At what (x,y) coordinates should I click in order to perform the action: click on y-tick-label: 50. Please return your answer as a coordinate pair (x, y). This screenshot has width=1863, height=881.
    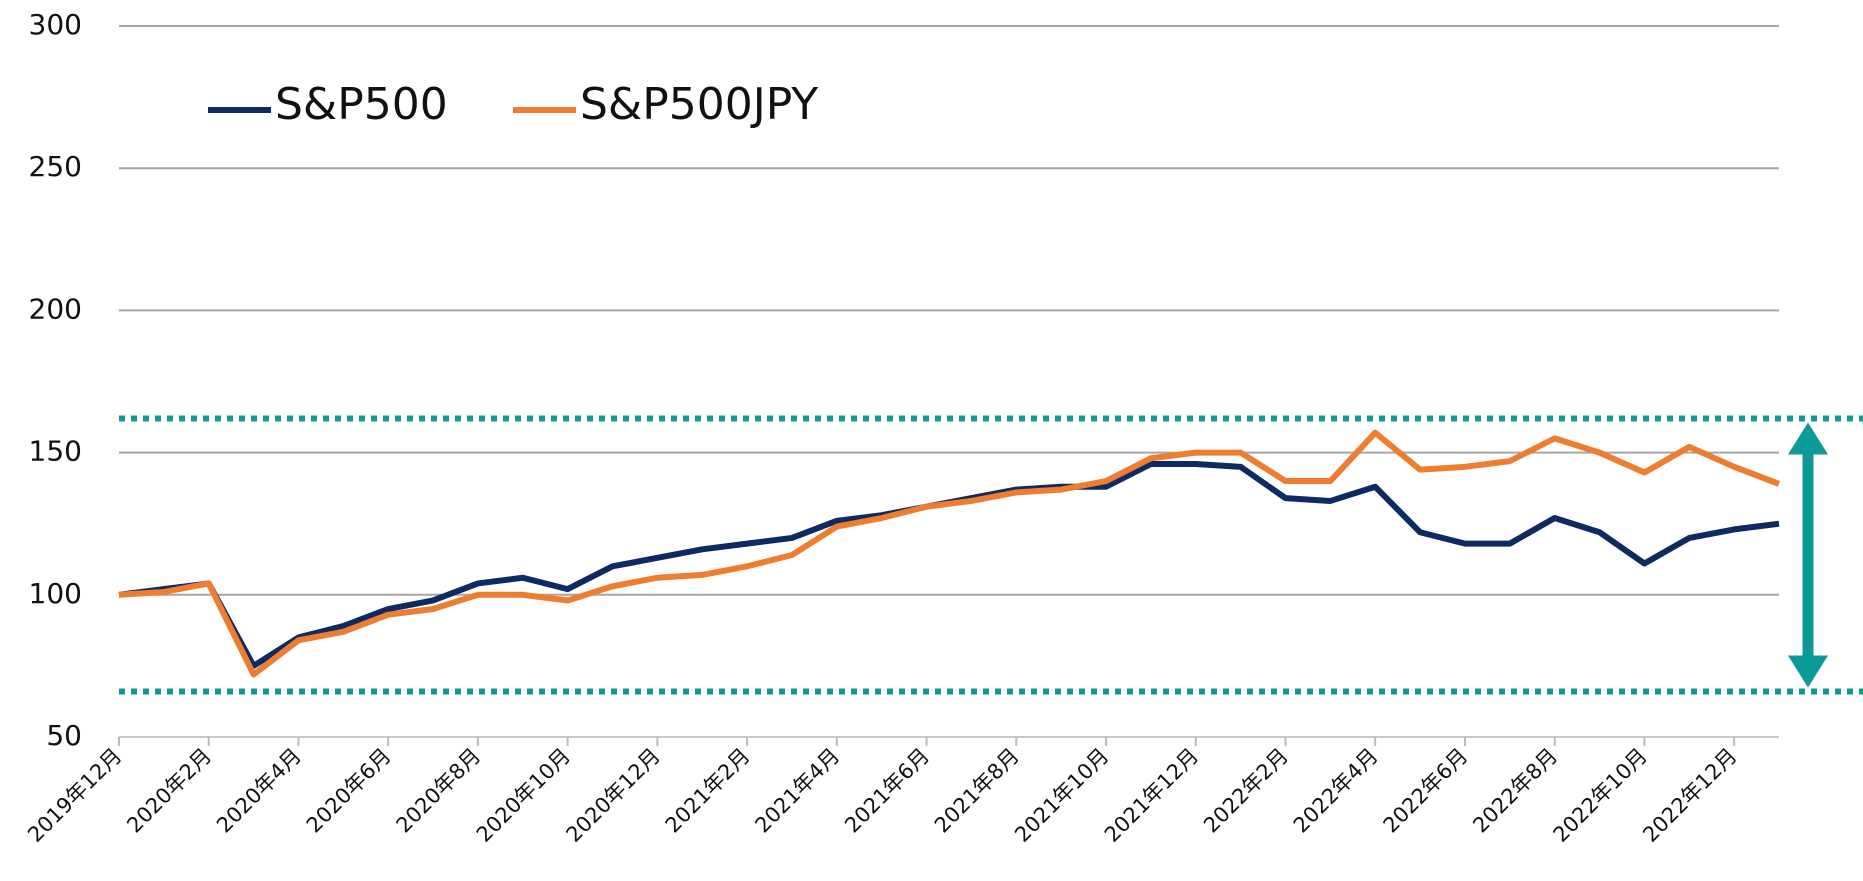
    Looking at the image, I should click on (64, 735).